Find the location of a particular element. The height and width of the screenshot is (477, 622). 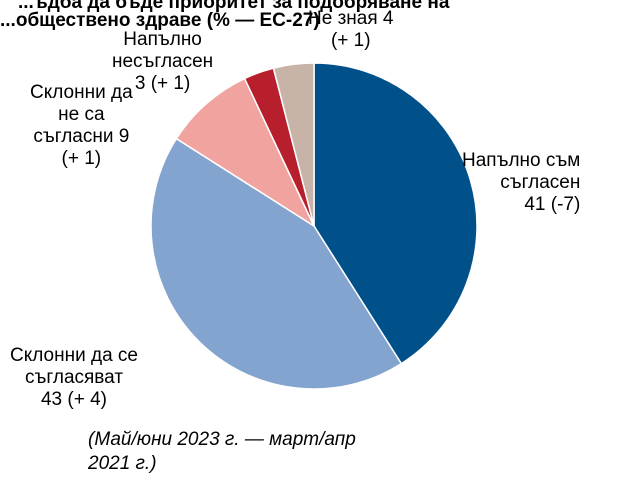

period-note: (Май/юни 2023 г. — март/апр 2021 г.) is located at coordinates (222, 451).